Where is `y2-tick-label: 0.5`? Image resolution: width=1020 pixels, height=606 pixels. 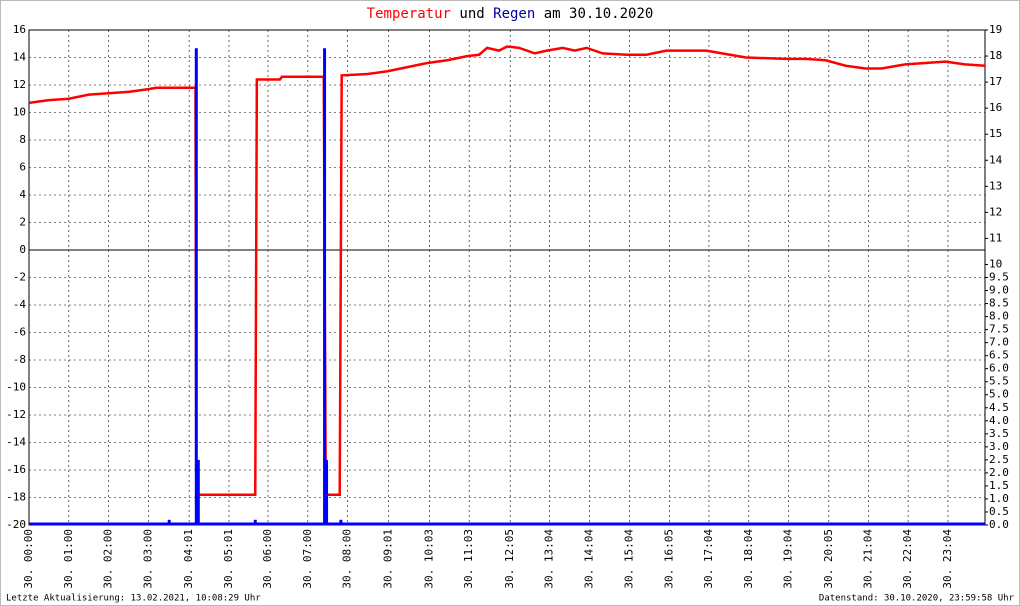 y2-tick-label: 0.5 is located at coordinates (999, 511).